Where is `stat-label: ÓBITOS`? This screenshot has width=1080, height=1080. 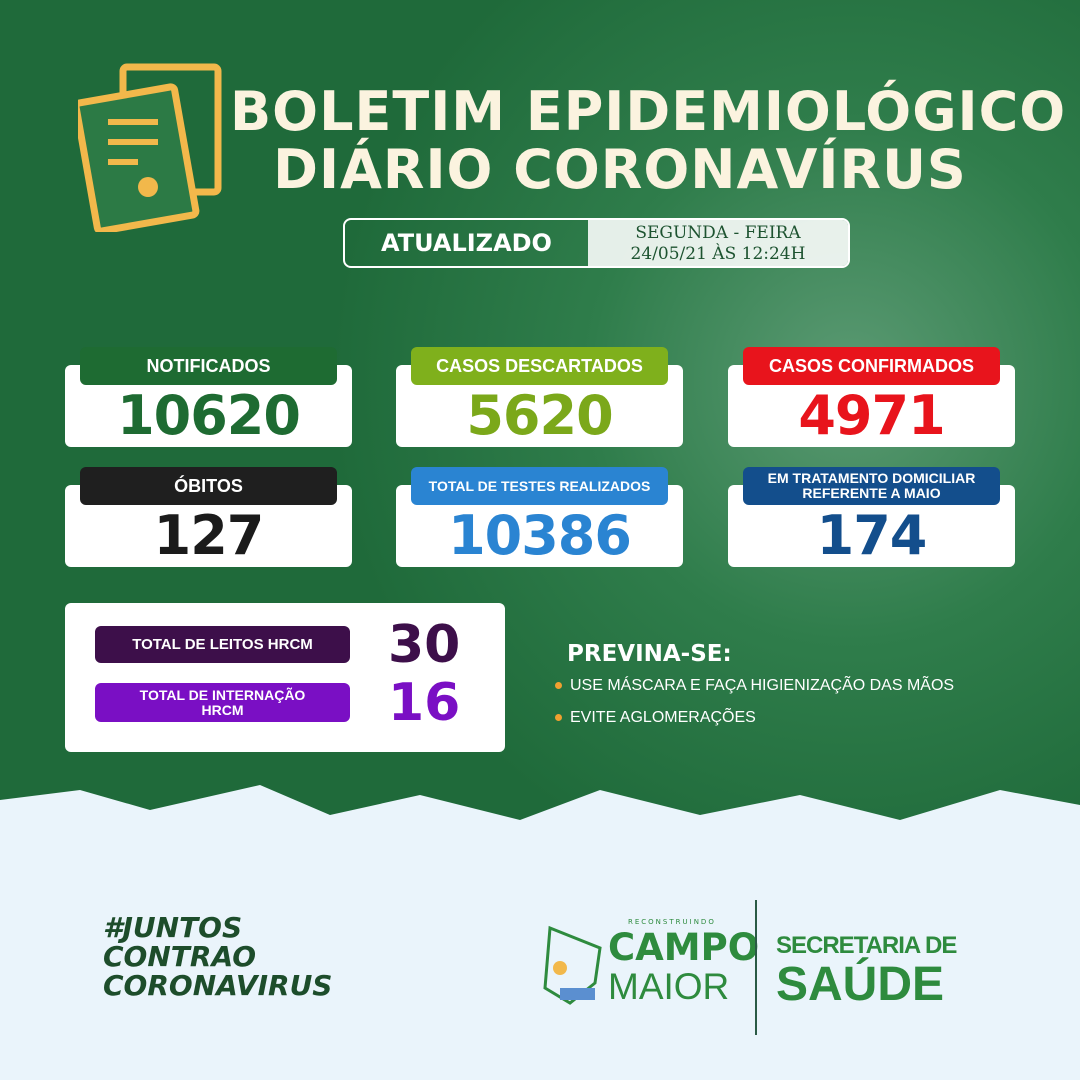 stat-label: ÓBITOS is located at coordinates (208, 486).